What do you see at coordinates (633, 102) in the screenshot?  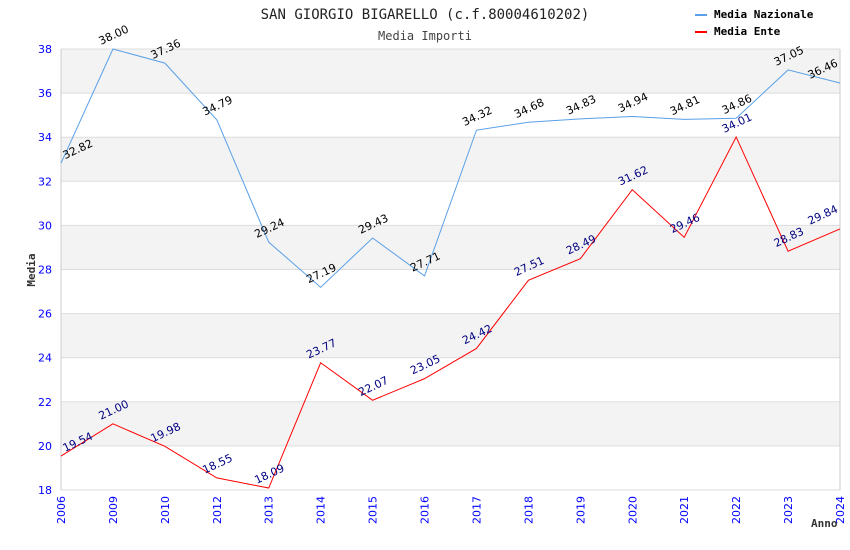 I see `data-label: 34.94` at bounding box center [633, 102].